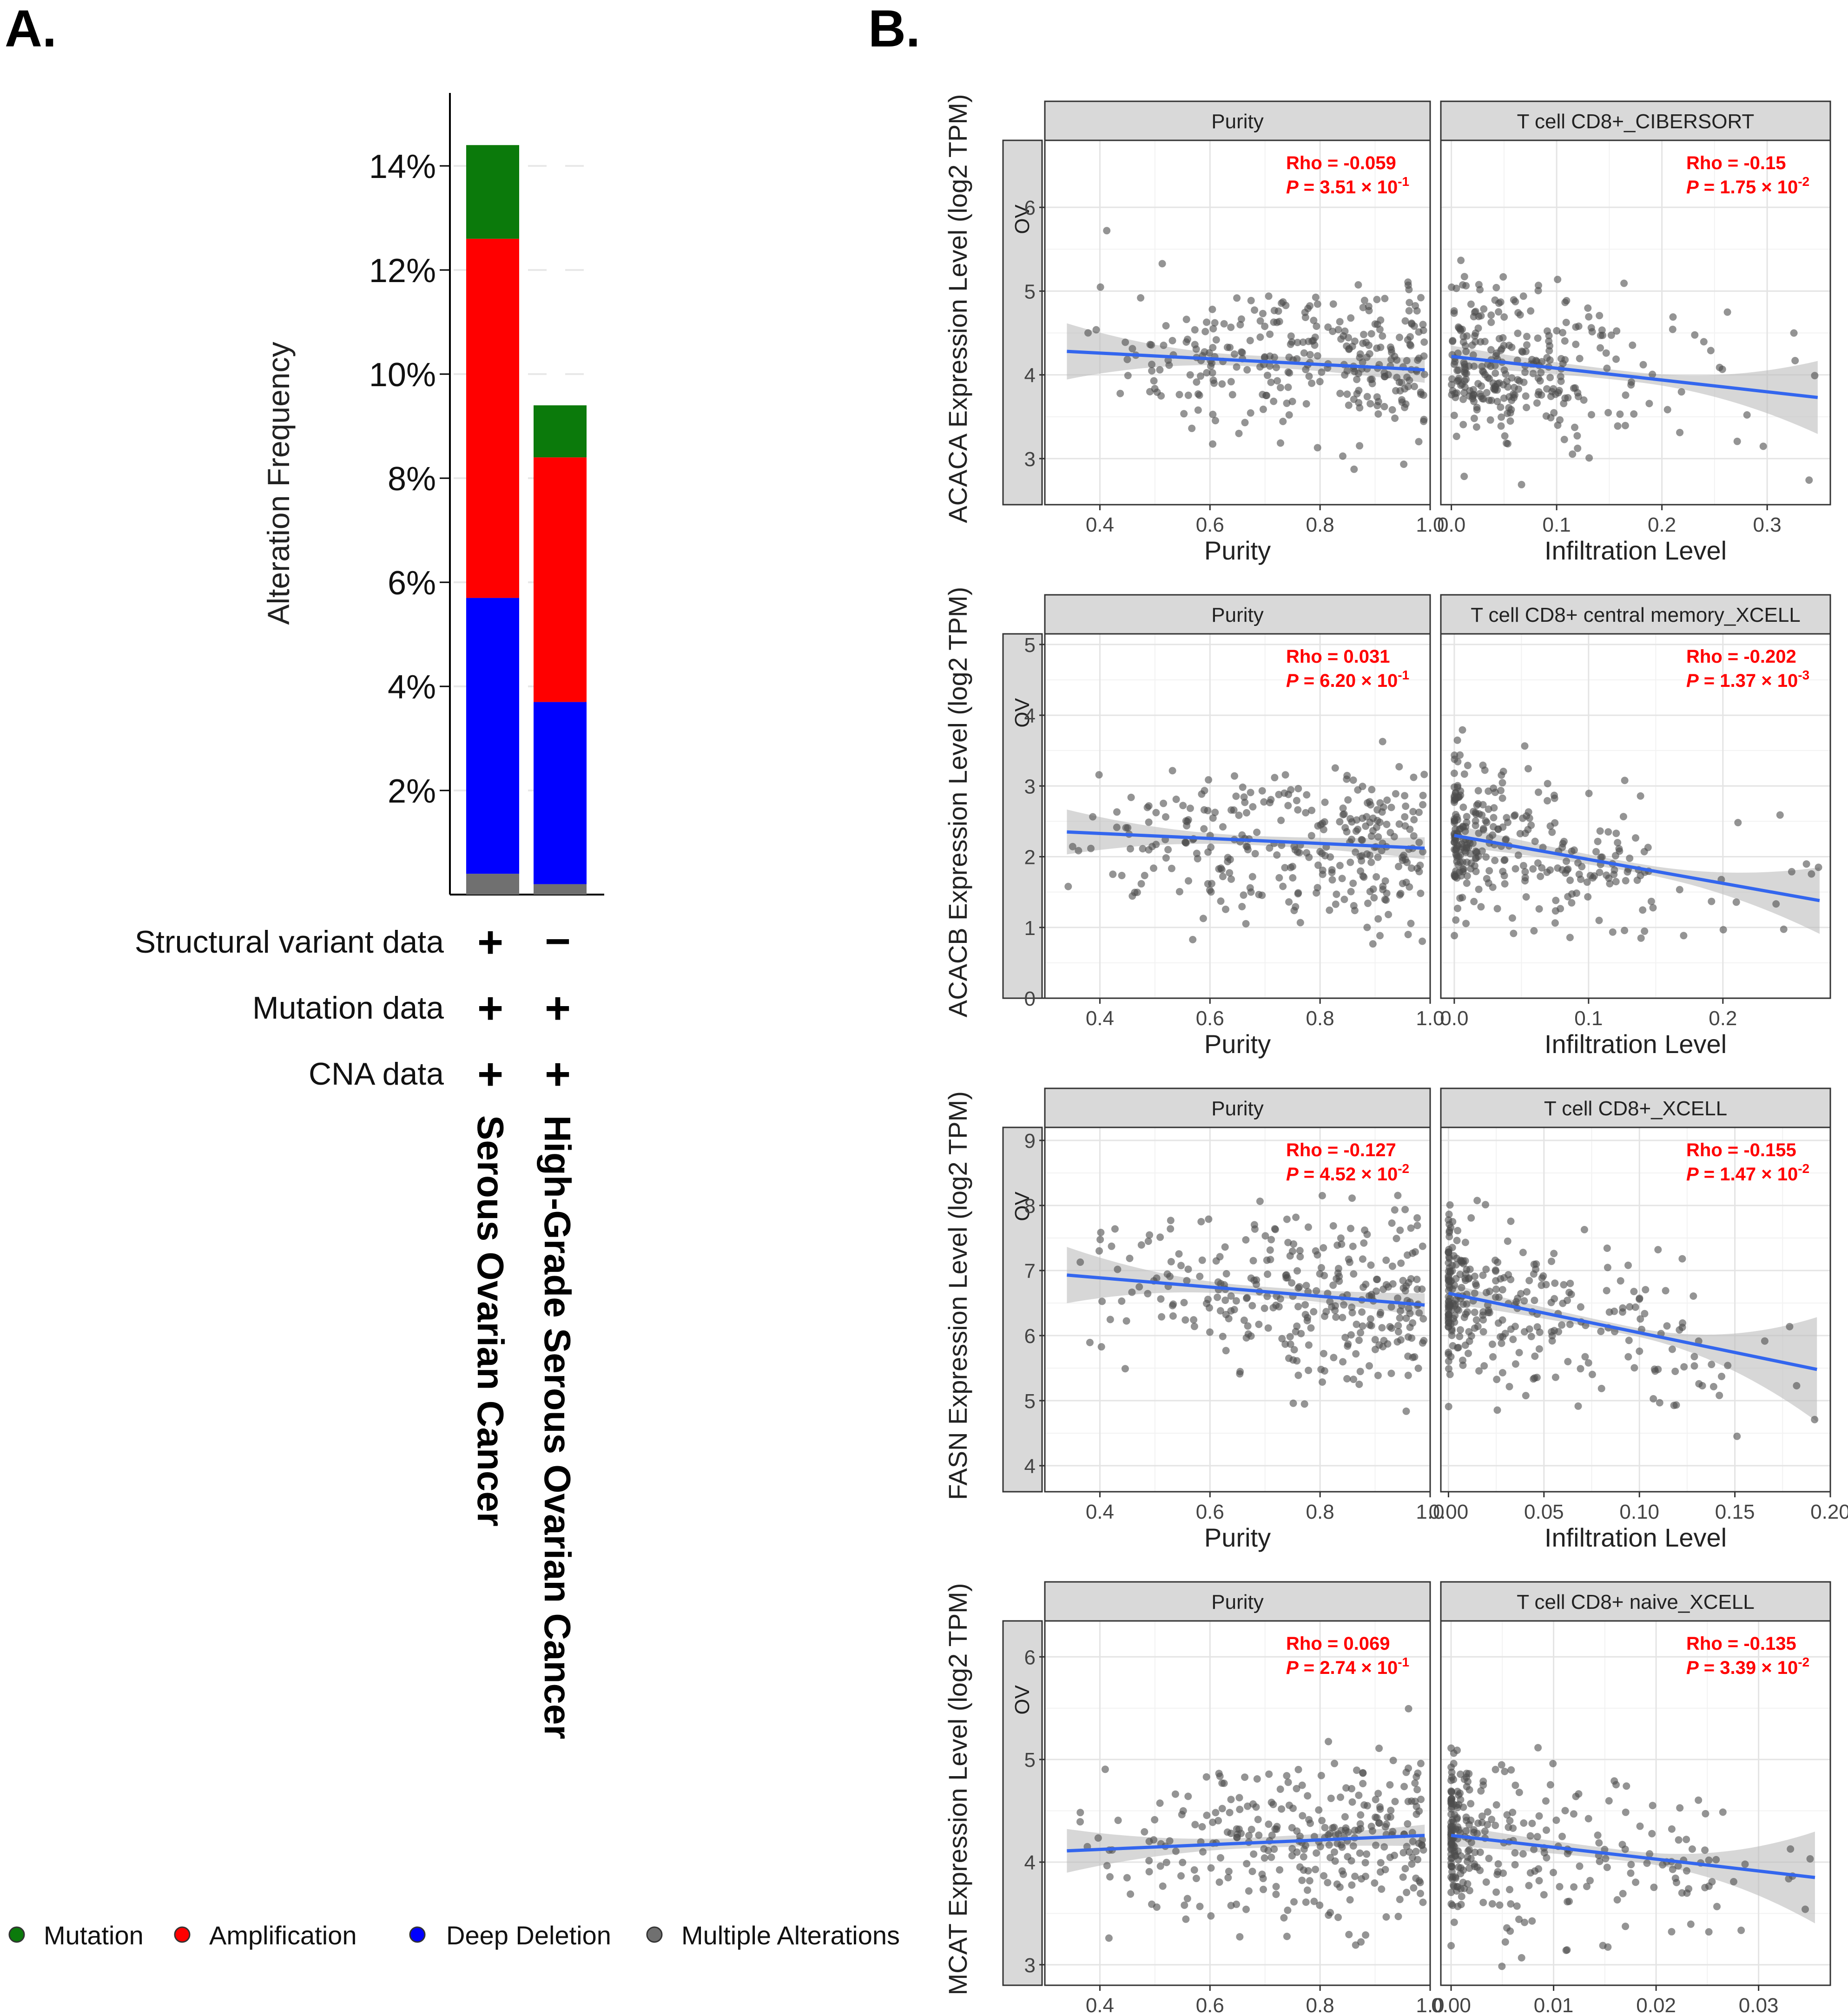  Describe the element at coordinates (1237, 1309) in the screenshot. I see `facet-frame` at that location.